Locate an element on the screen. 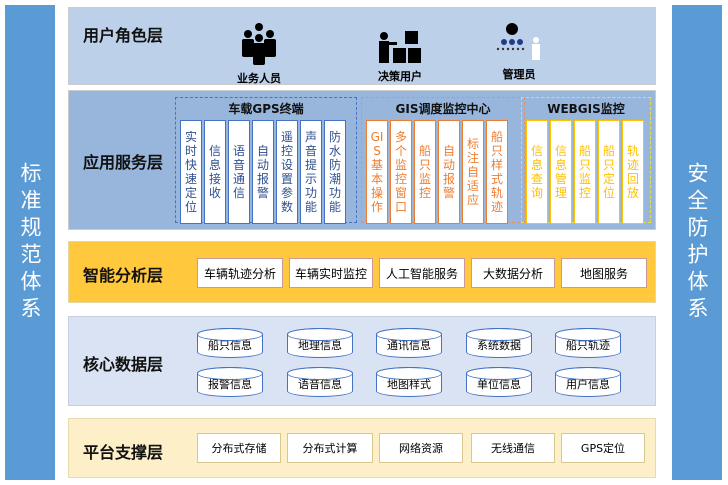 Image resolution: width=728 pixels, height=485 pixels. function-item: 声音提示功能 is located at coordinates (311, 172).